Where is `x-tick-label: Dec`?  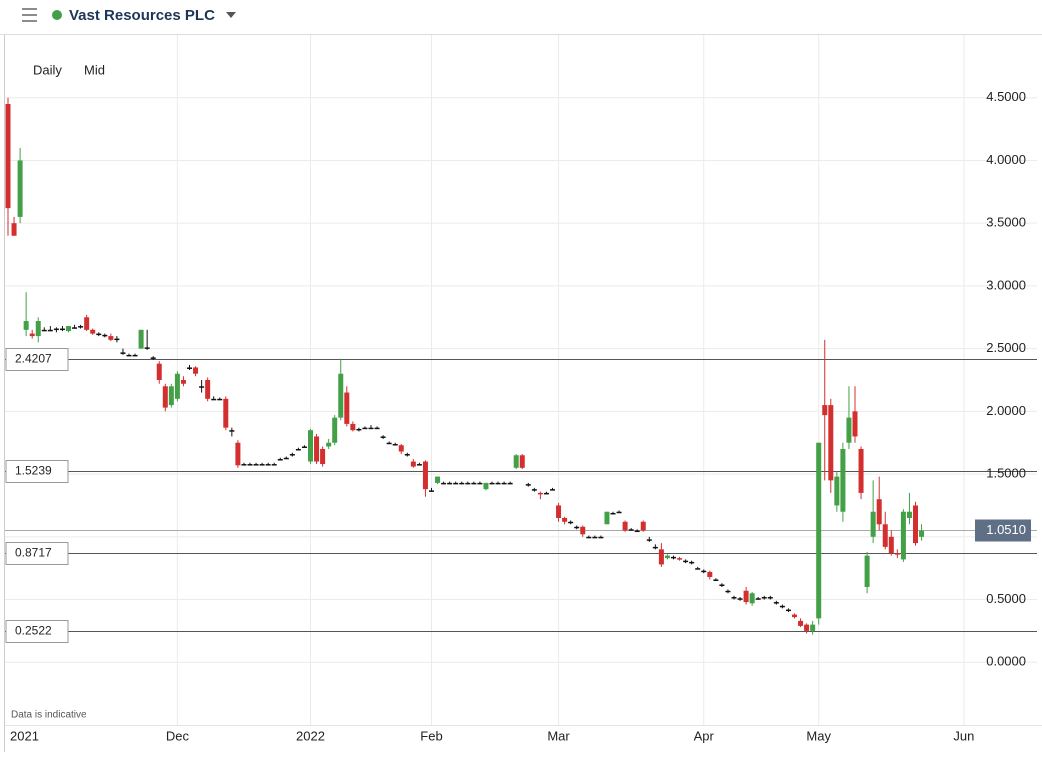 x-tick-label: Dec is located at coordinates (178, 735).